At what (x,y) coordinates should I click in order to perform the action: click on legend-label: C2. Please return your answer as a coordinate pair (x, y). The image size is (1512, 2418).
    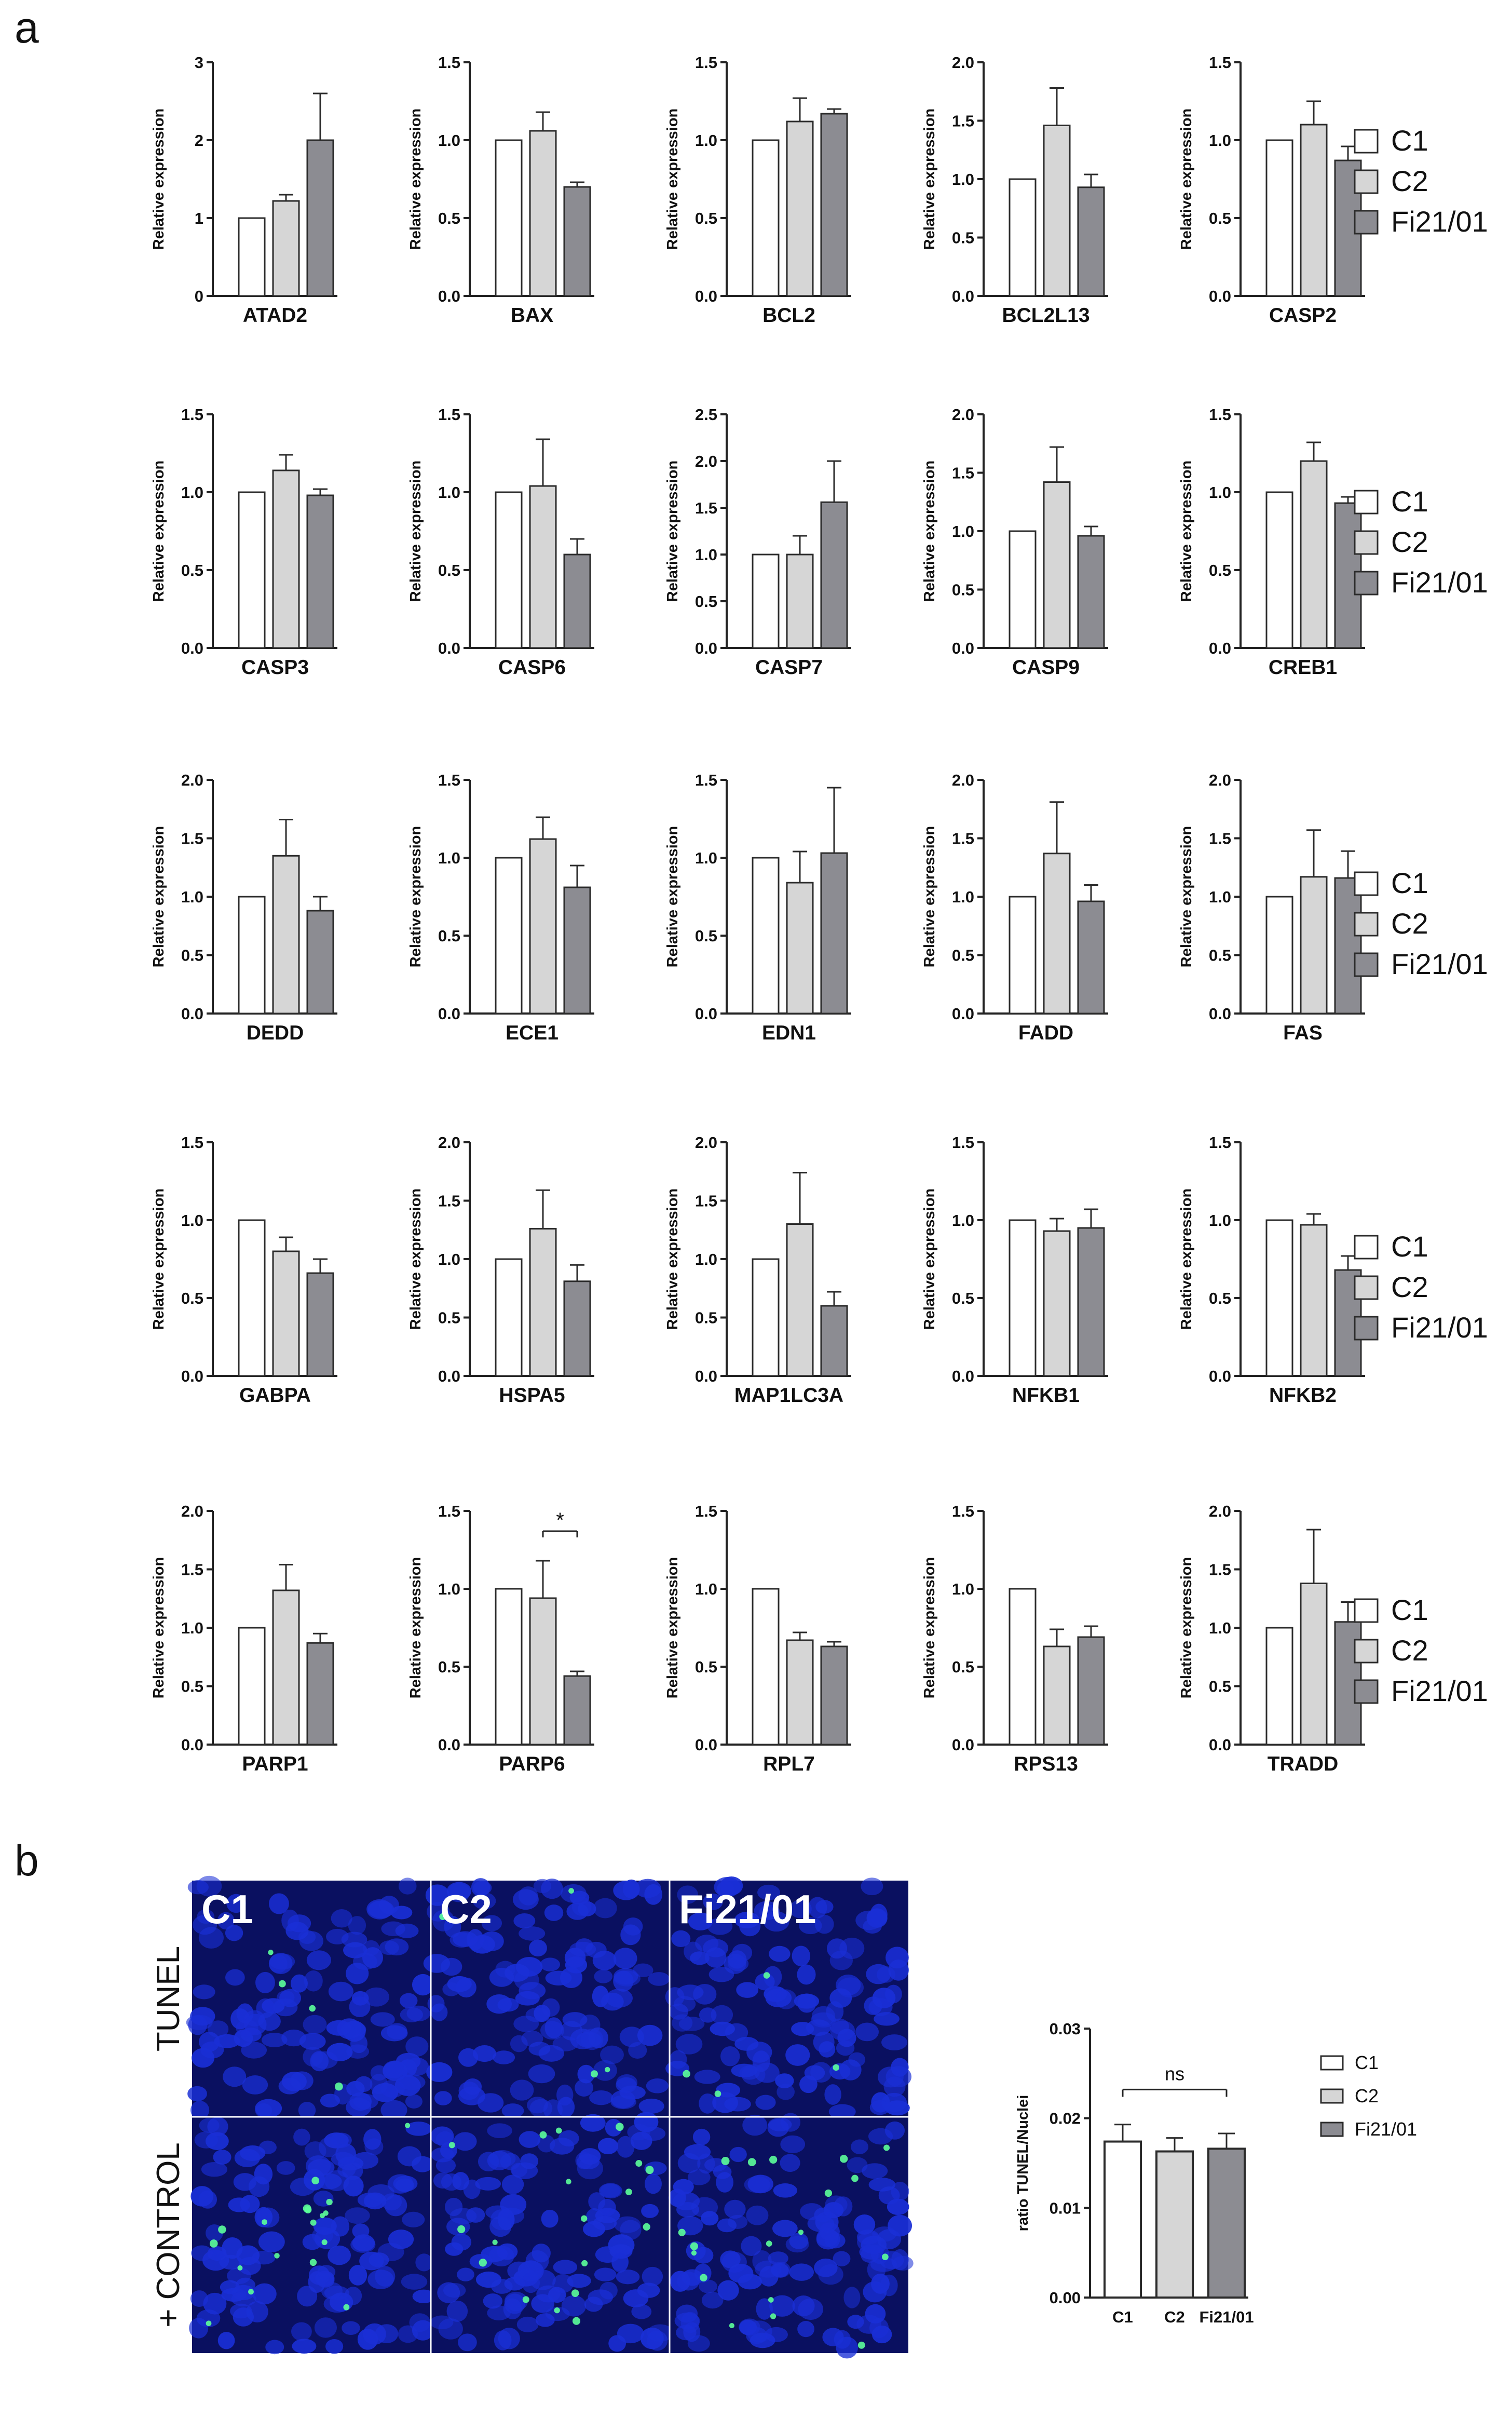
    Looking at the image, I should click on (1410, 541).